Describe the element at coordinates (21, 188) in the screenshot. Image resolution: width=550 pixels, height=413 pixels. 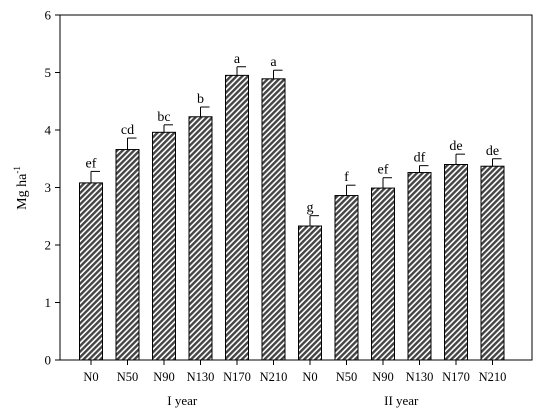
I see `y-axis-label: Mg ha-1` at that location.